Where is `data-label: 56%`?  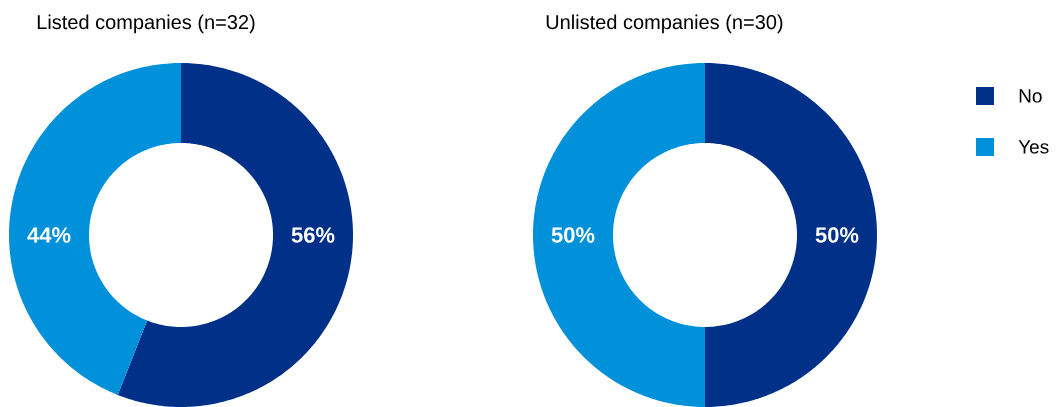 data-label: 56% is located at coordinates (313, 235).